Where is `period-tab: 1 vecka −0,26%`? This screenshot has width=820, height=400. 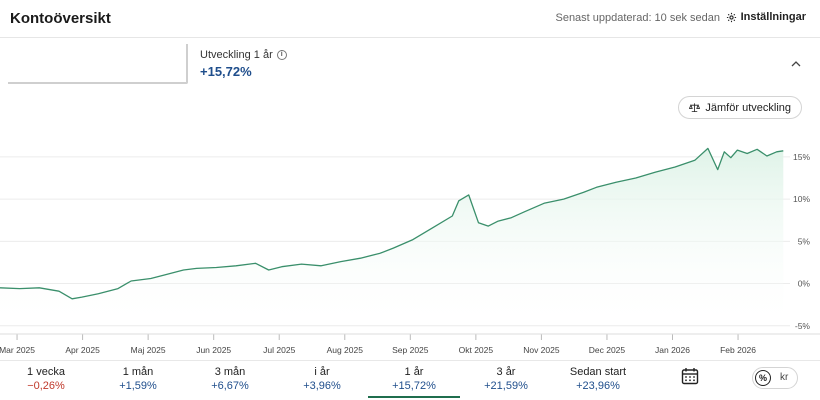 period-tab: 1 vecka −0,26% is located at coordinates (46, 379).